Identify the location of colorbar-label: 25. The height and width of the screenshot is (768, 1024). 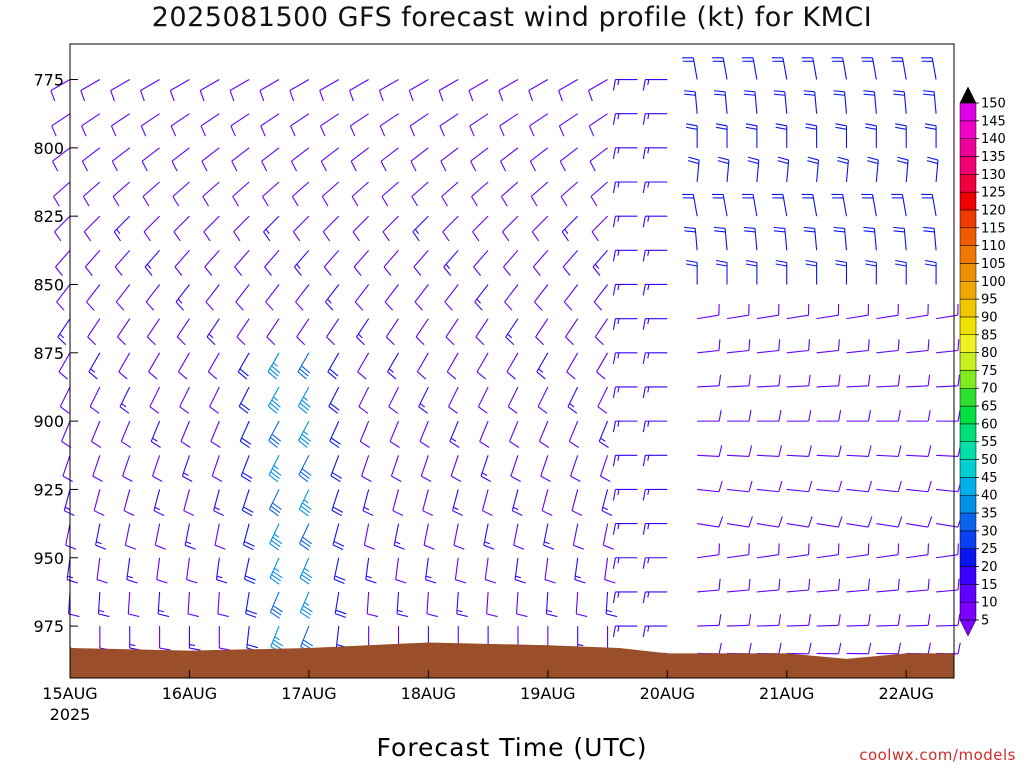
(989, 549).